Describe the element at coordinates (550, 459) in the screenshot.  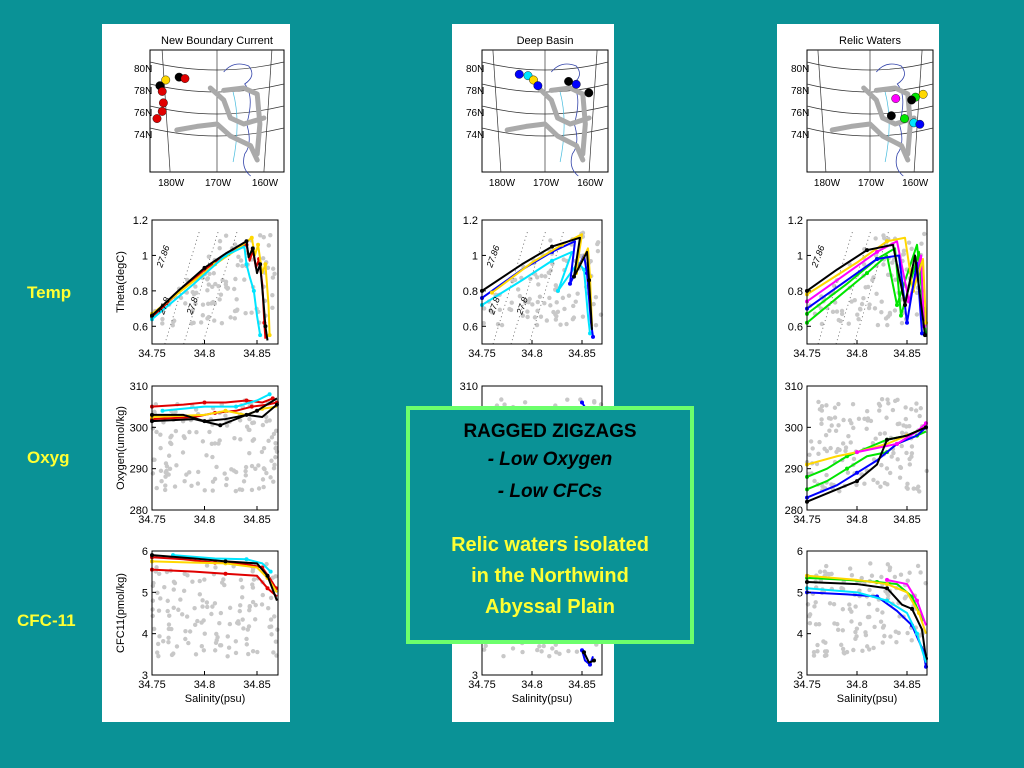
I see `callout-bullet-oxygen: - Low Oxygen` at that location.